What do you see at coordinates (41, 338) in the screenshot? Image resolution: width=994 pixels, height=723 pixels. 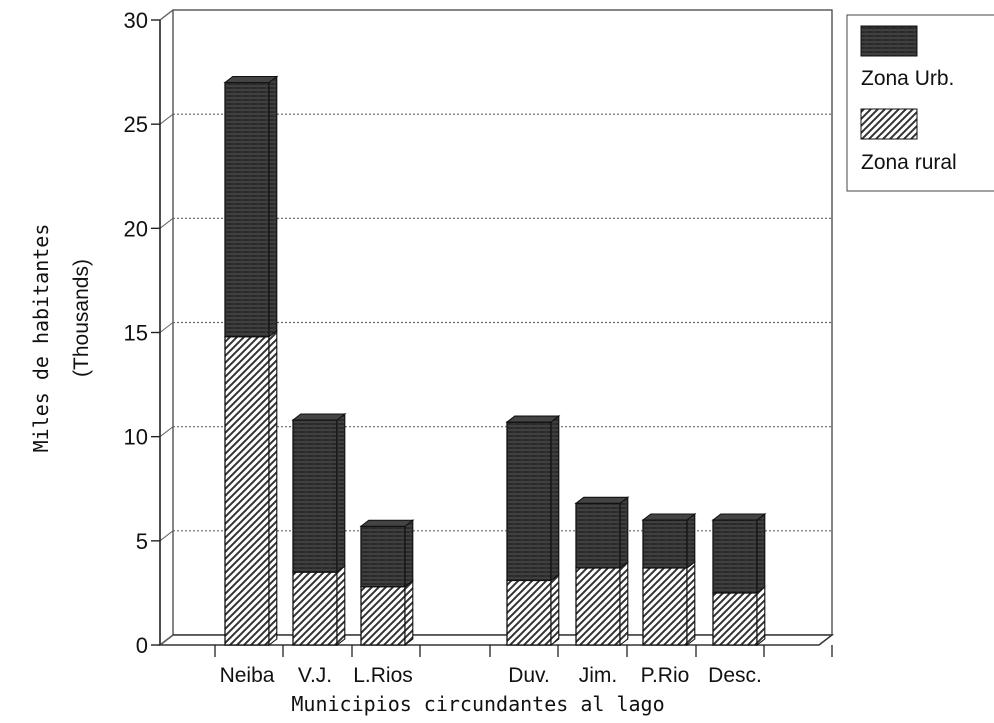 I see `y-axis-title: Miles de habitantes` at bounding box center [41, 338].